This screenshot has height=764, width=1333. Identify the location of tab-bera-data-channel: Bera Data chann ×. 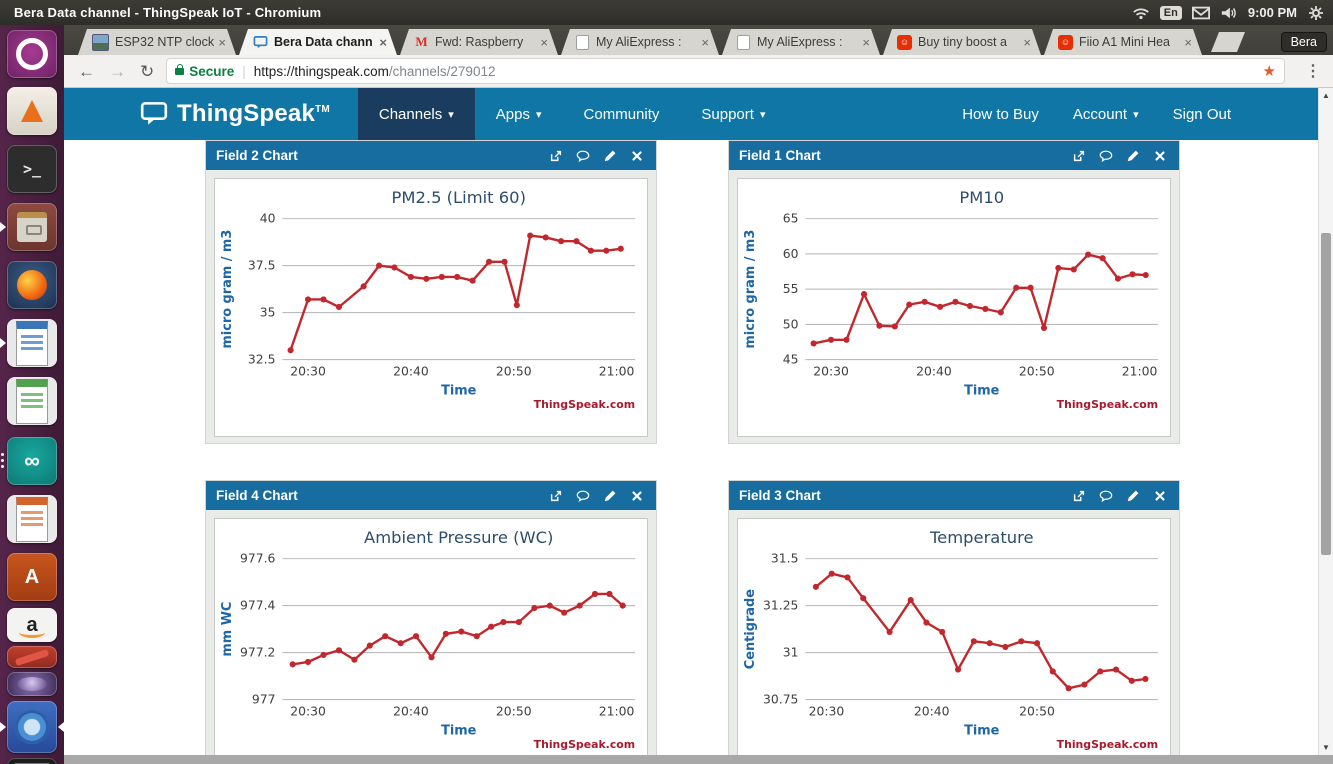
(318, 42).